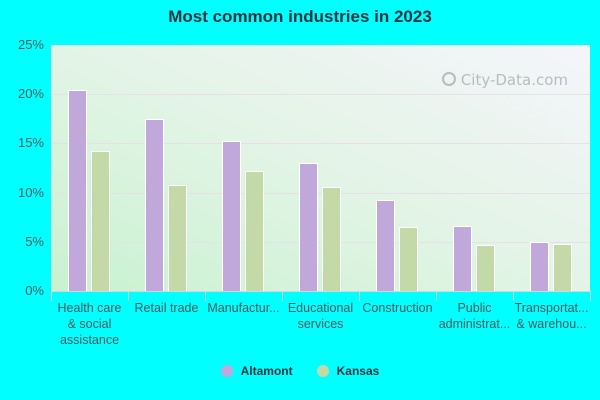 Image resolution: width=600 pixels, height=400 pixels. Describe the element at coordinates (320, 291) in the screenshot. I see `x-axis-line` at that location.